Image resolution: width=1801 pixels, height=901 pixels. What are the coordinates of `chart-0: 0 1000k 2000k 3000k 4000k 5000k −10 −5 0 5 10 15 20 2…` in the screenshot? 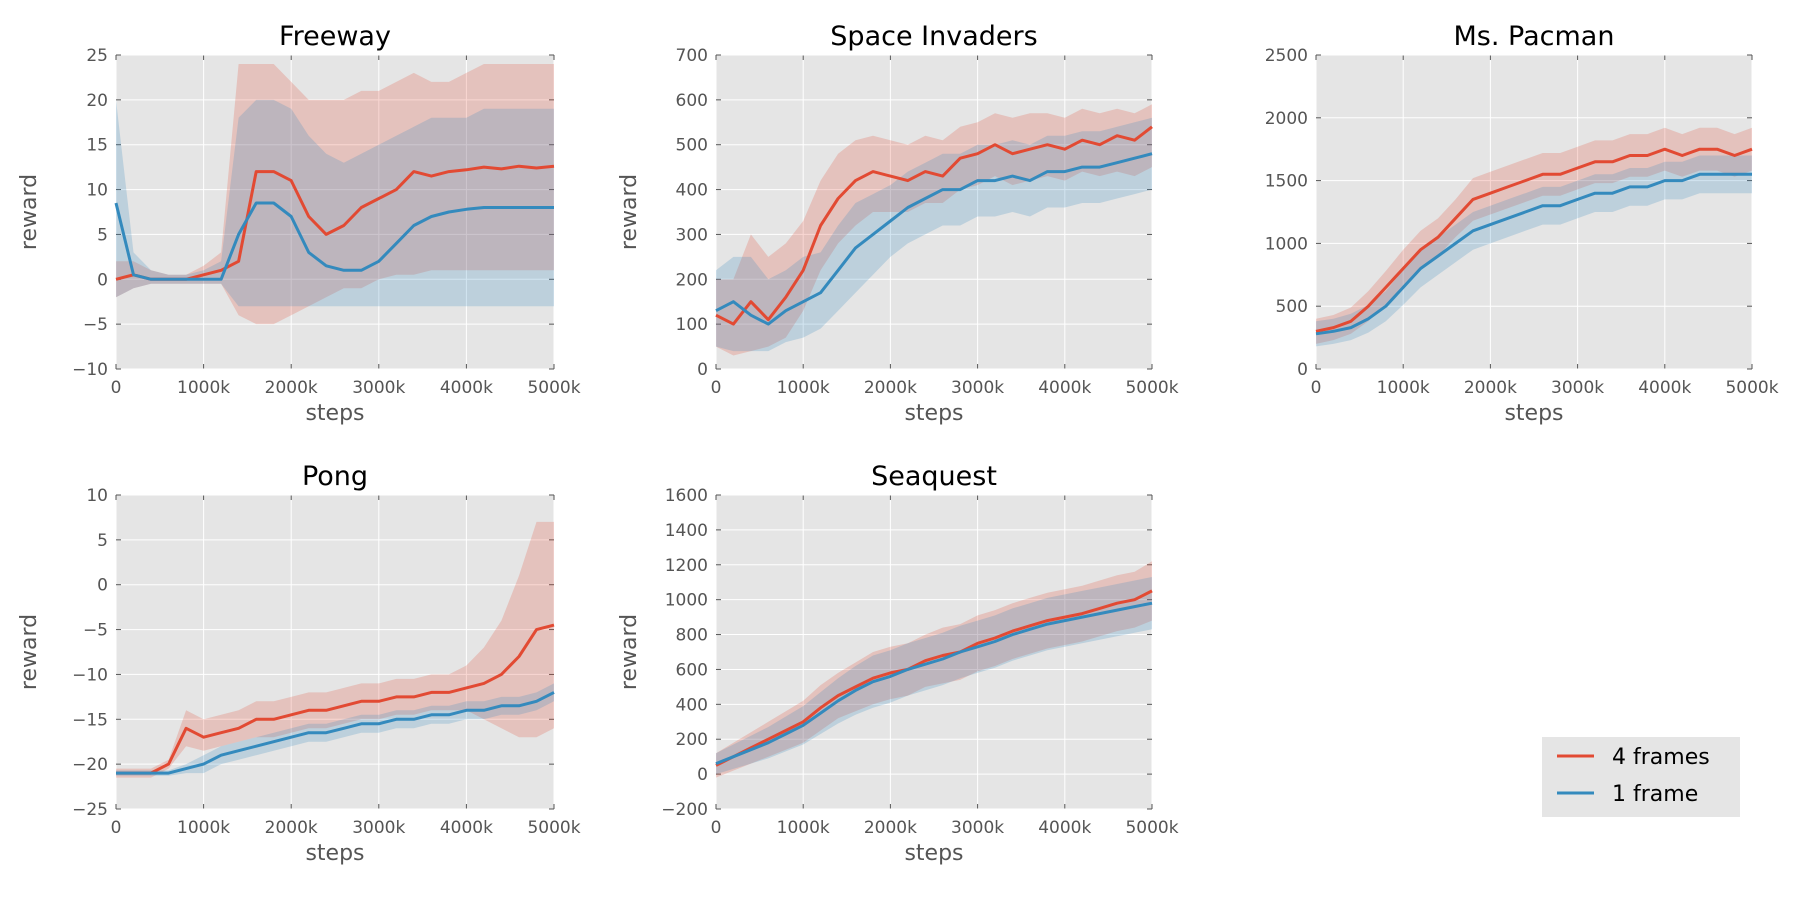 It's located at (299, 223).